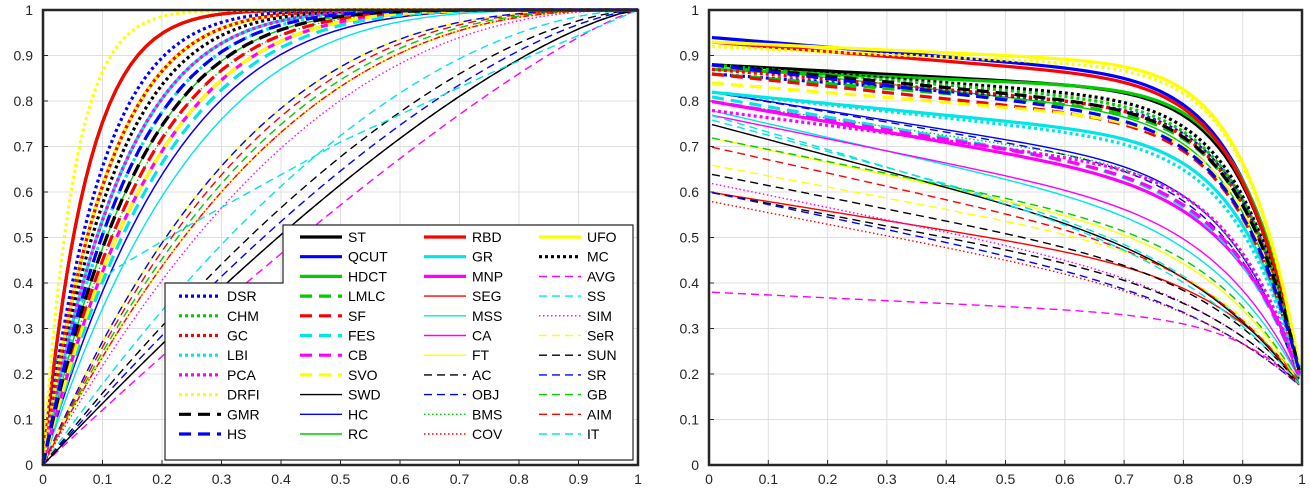 The width and height of the screenshot is (1310, 499). Describe the element at coordinates (237, 336) in the screenshot. I see `legend-label-gc: GC` at that location.